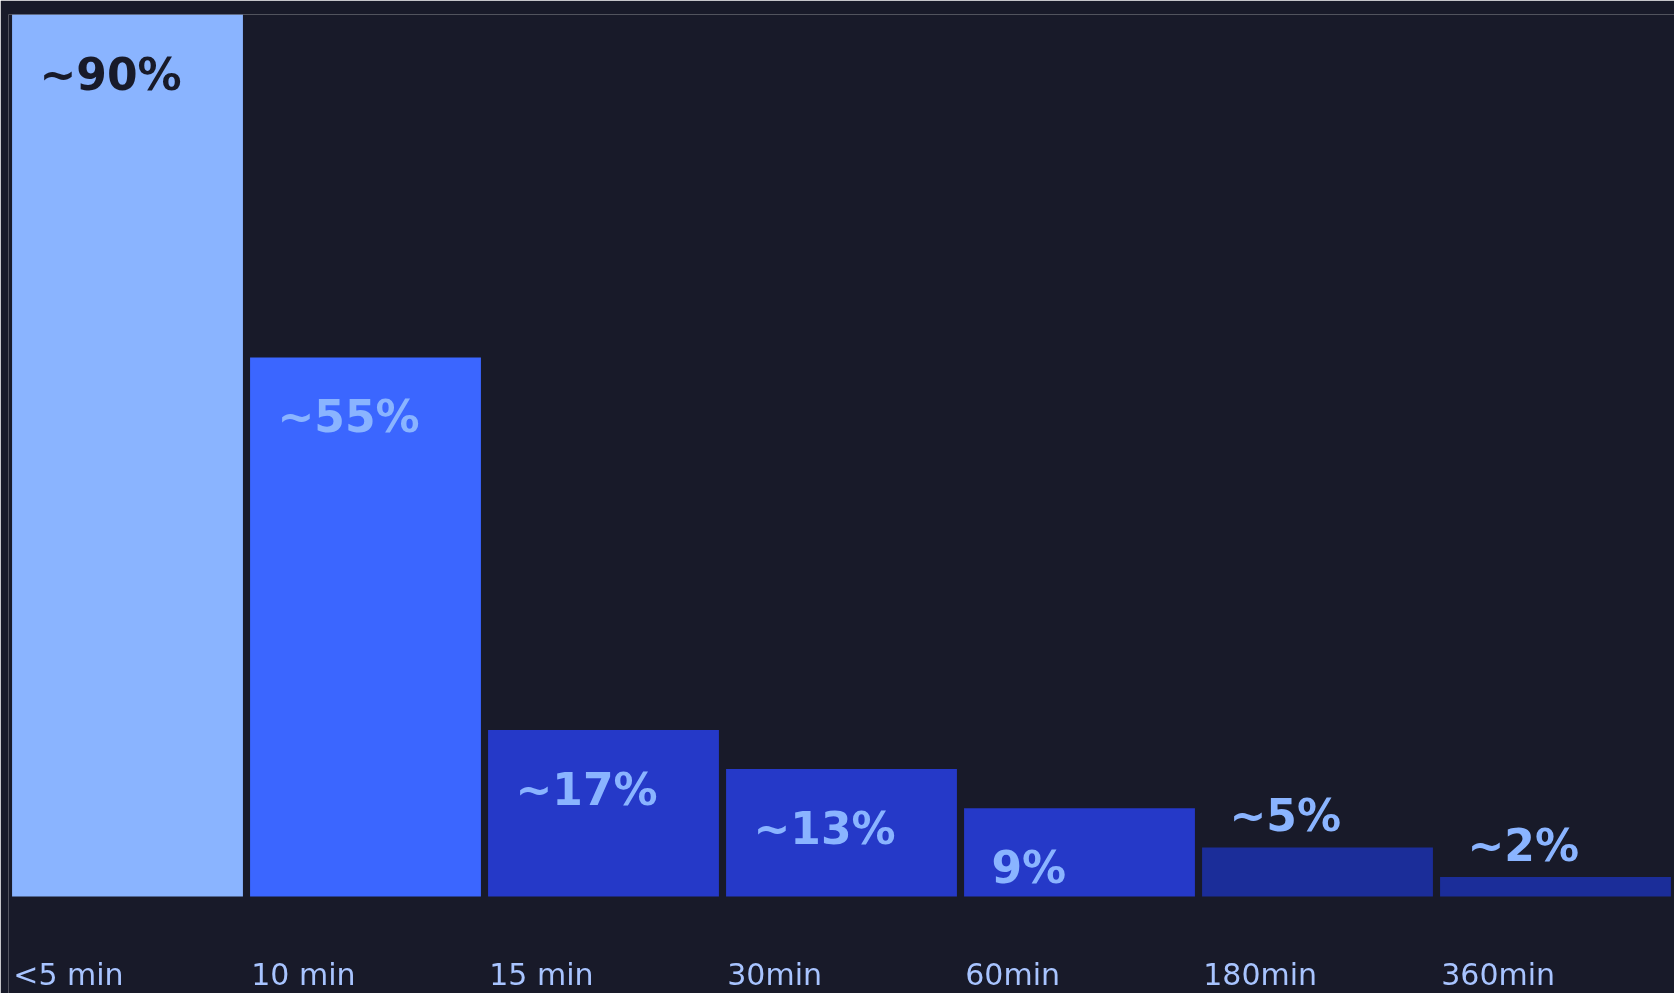 Image resolution: width=1674 pixels, height=993 pixels. I want to click on x-tick-label: 360min, so click(1498, 974).